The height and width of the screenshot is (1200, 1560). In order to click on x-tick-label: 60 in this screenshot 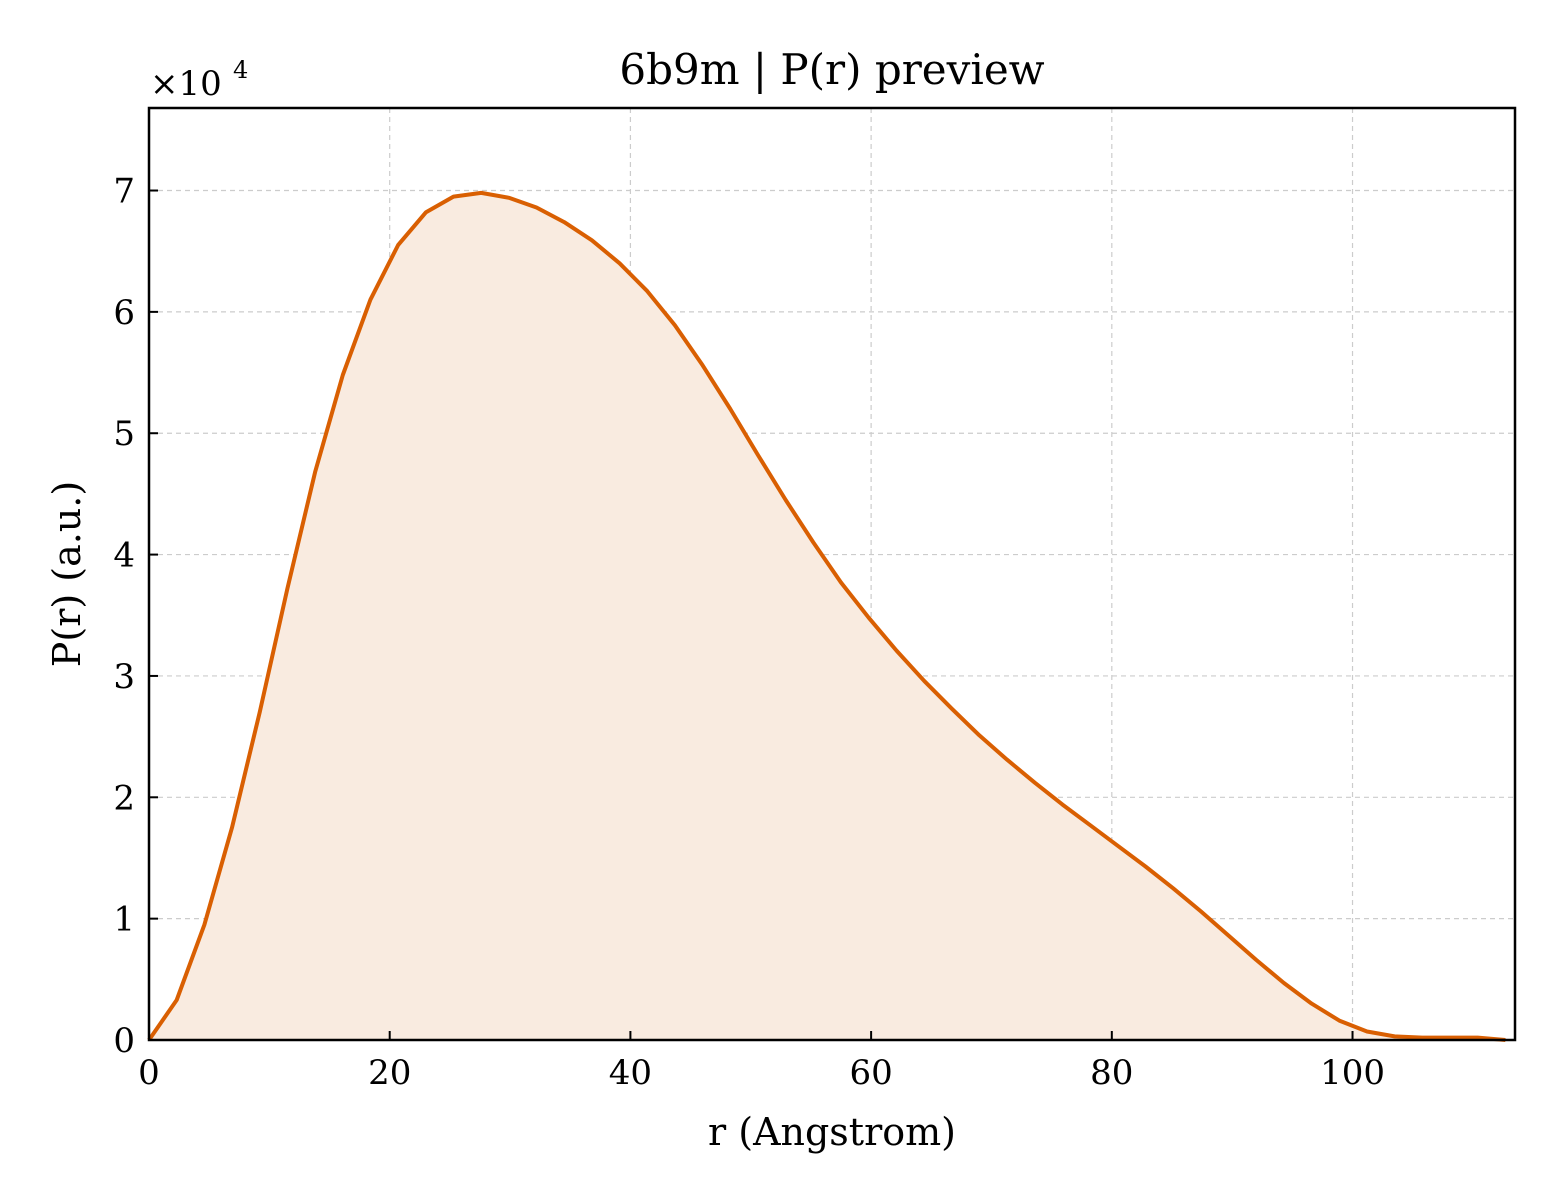, I will do `click(870, 1073)`.